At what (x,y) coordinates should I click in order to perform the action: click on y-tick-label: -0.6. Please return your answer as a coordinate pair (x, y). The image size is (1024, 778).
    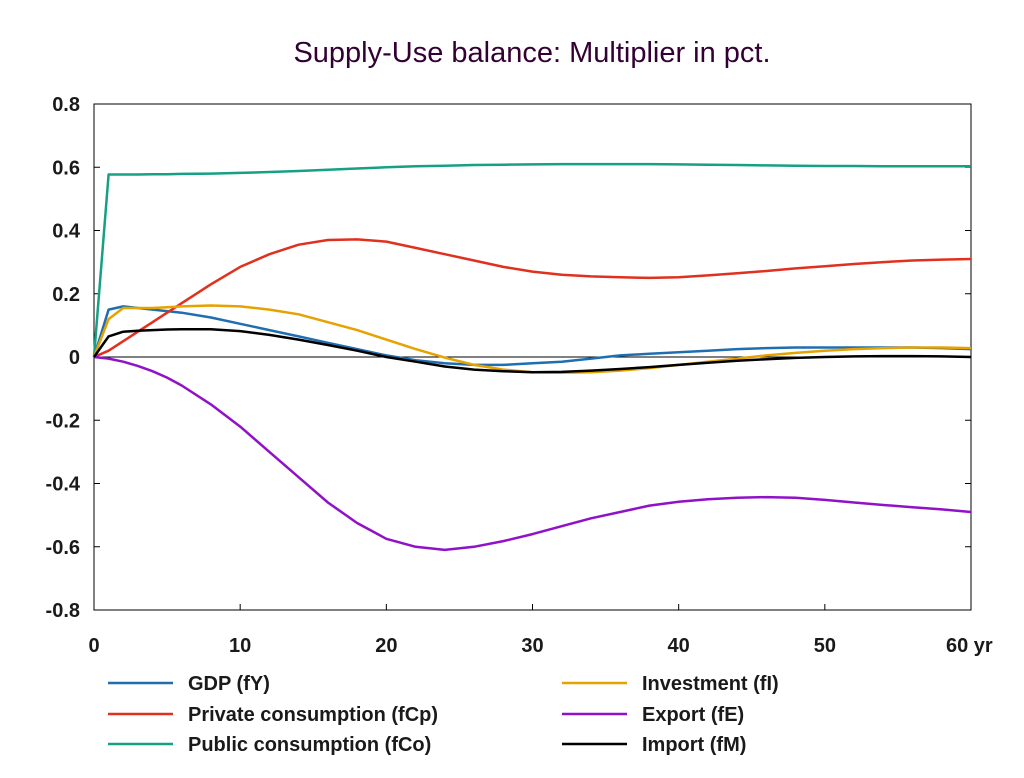
    Looking at the image, I should click on (63, 548).